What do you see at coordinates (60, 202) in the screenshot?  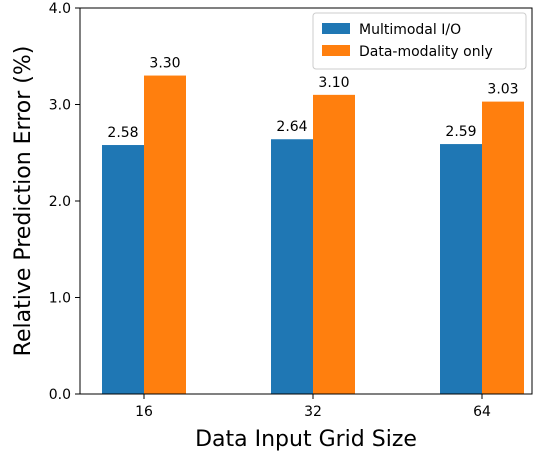 I see `y-tick-label: 2.0` at bounding box center [60, 202].